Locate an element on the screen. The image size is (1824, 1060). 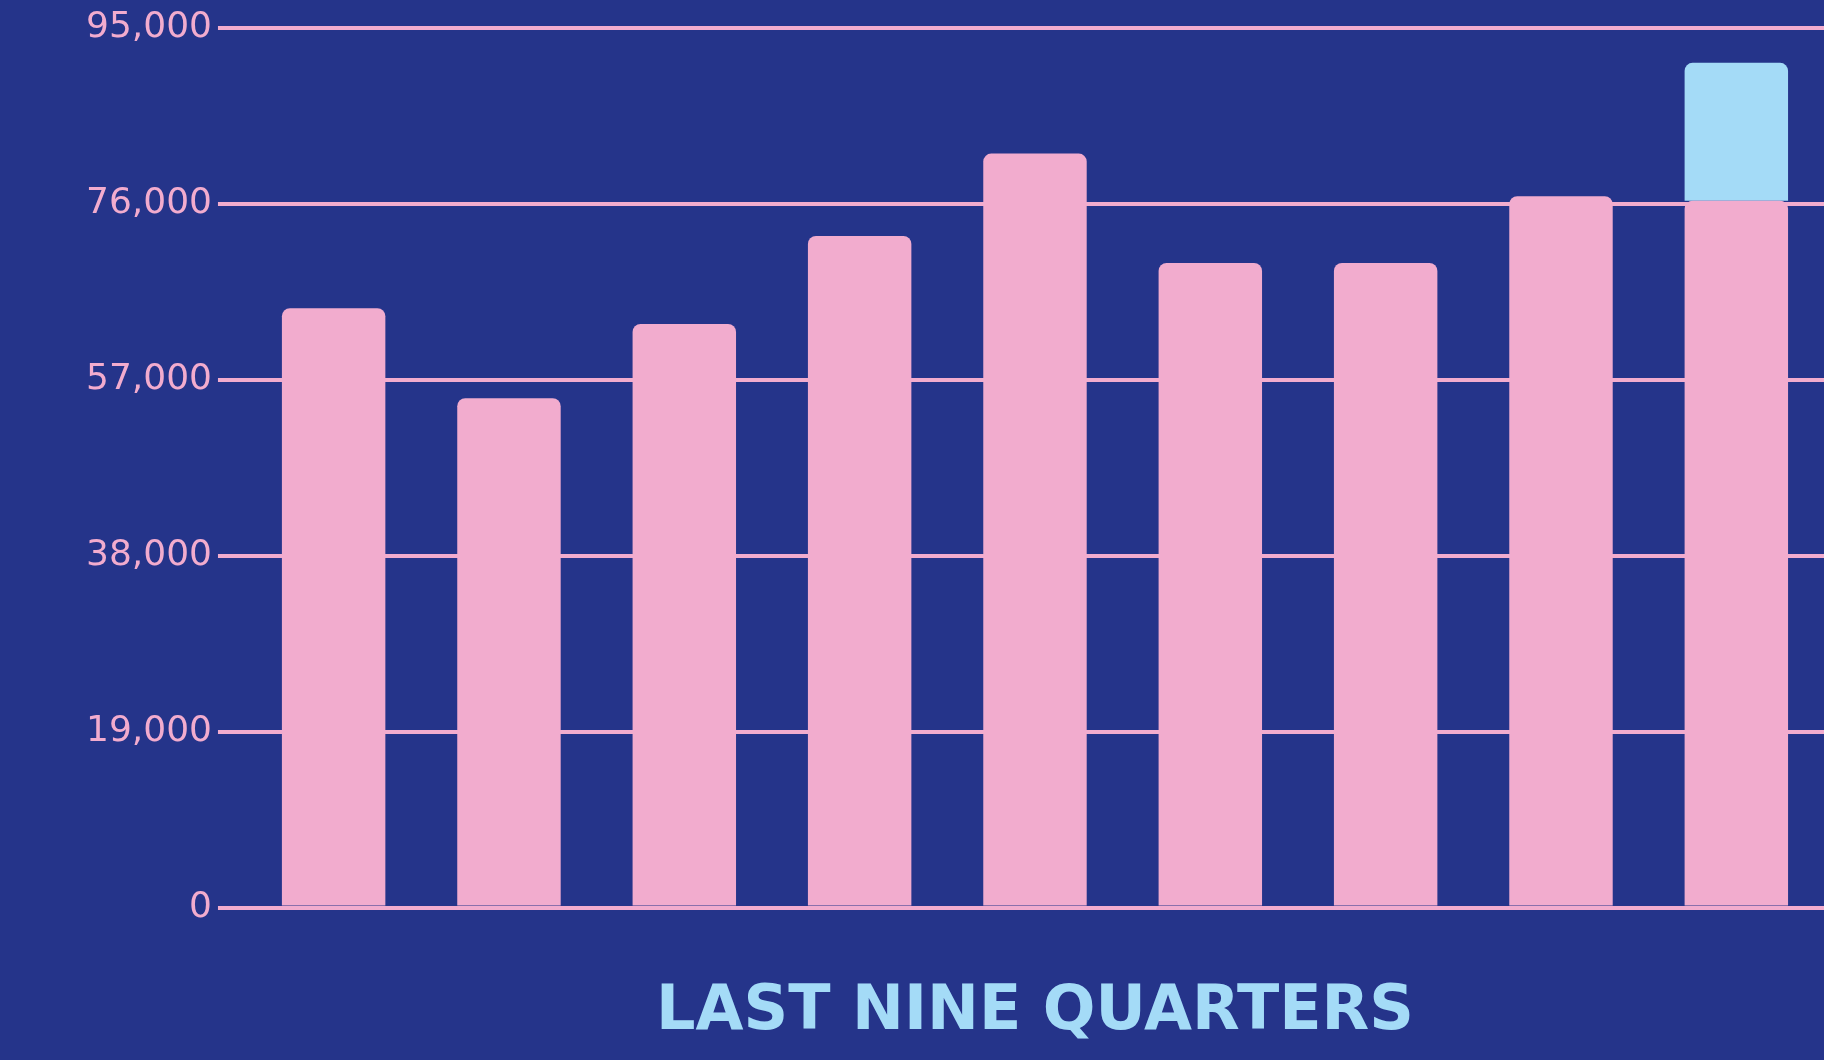
x-axis-title: LAST NINE QUARTERS is located at coordinates (1035, 1007).